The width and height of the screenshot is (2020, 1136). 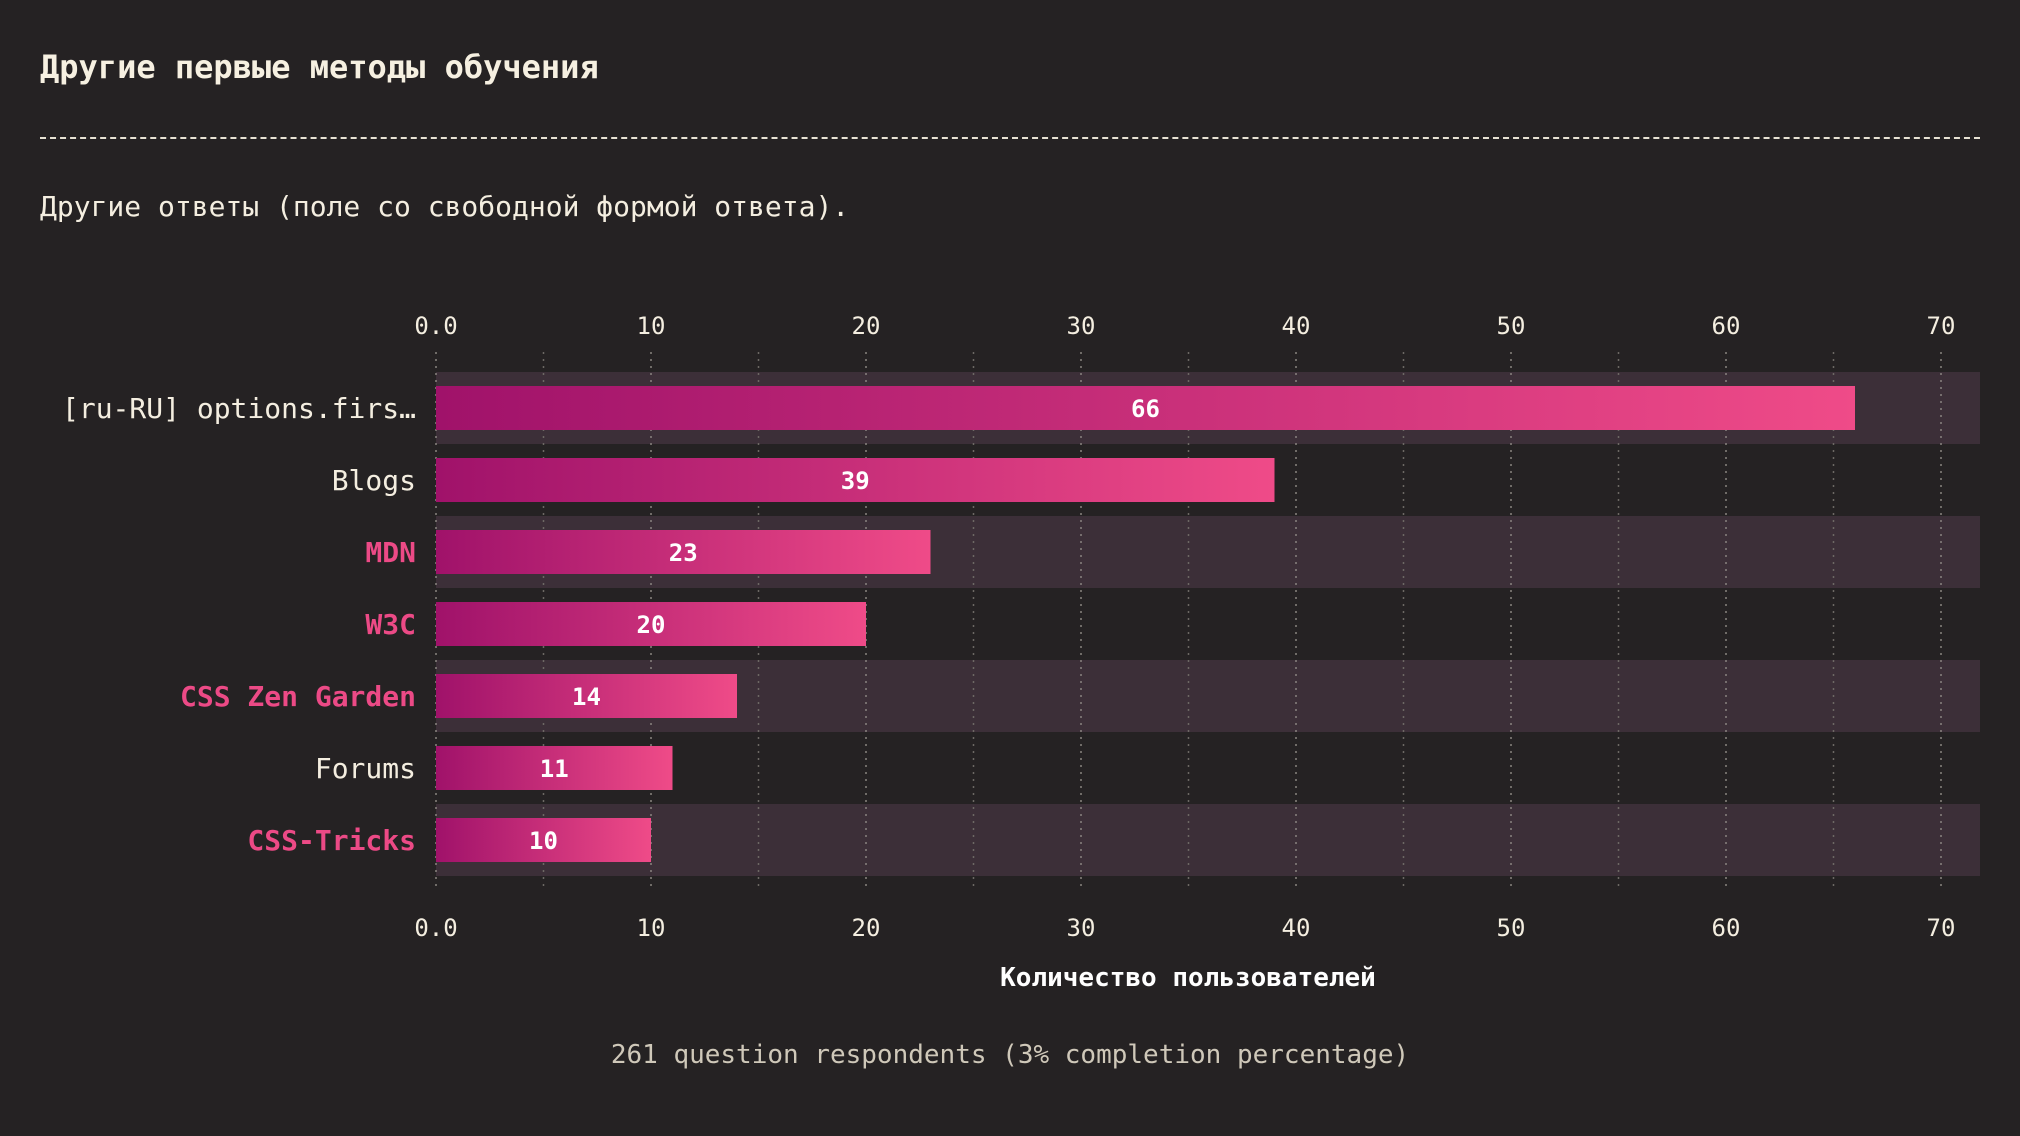 What do you see at coordinates (651, 326) in the screenshot?
I see `x-tick-label-top: 10` at bounding box center [651, 326].